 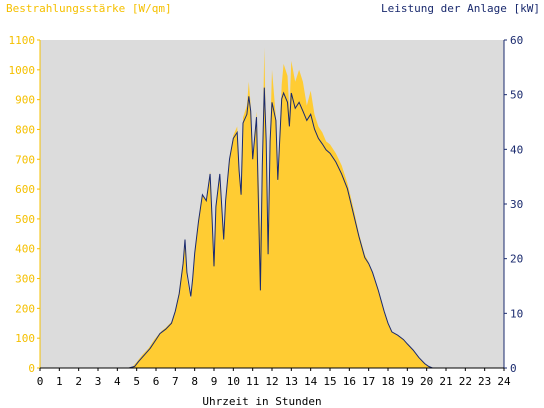 I want to click on x-tick-label: 8, so click(x=194, y=381).